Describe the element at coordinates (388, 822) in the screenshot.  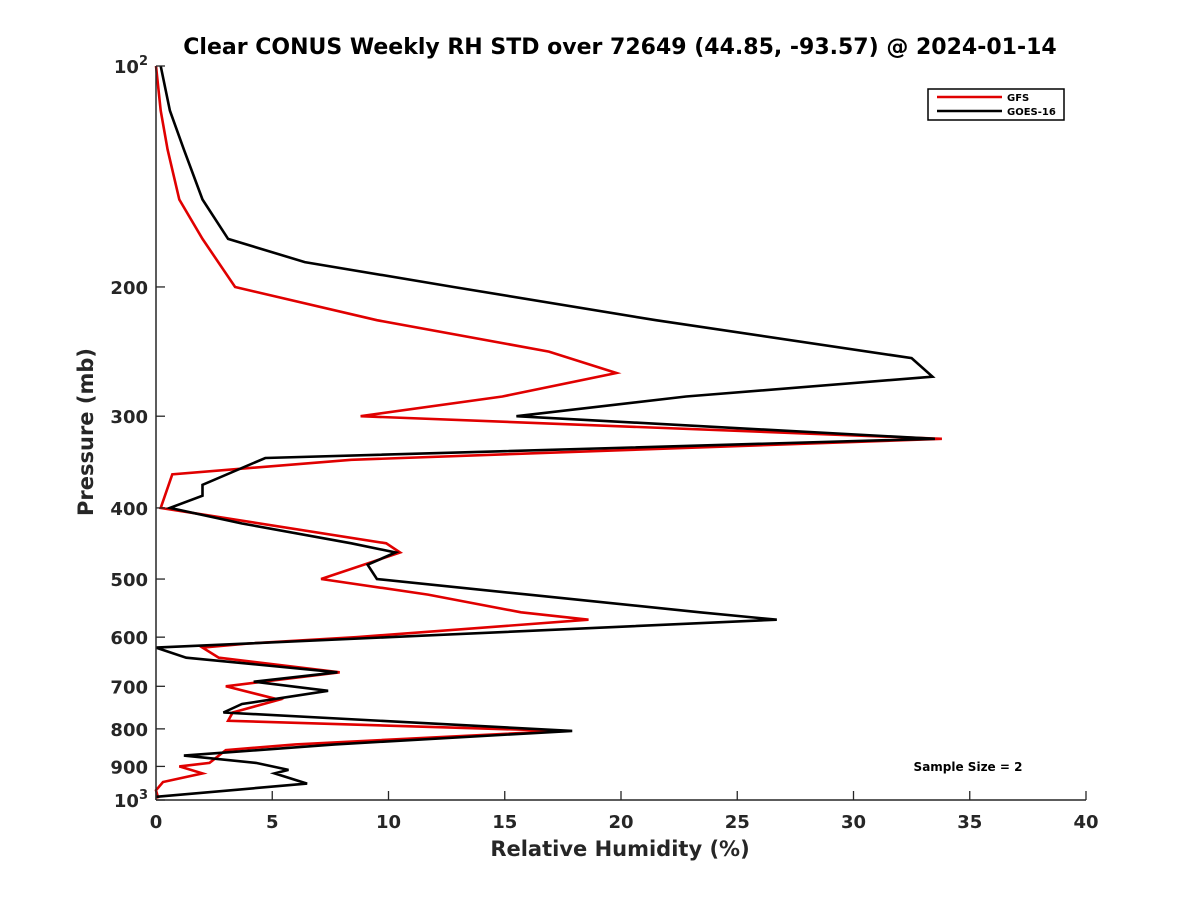
I see `x-tick-label: 10` at that location.